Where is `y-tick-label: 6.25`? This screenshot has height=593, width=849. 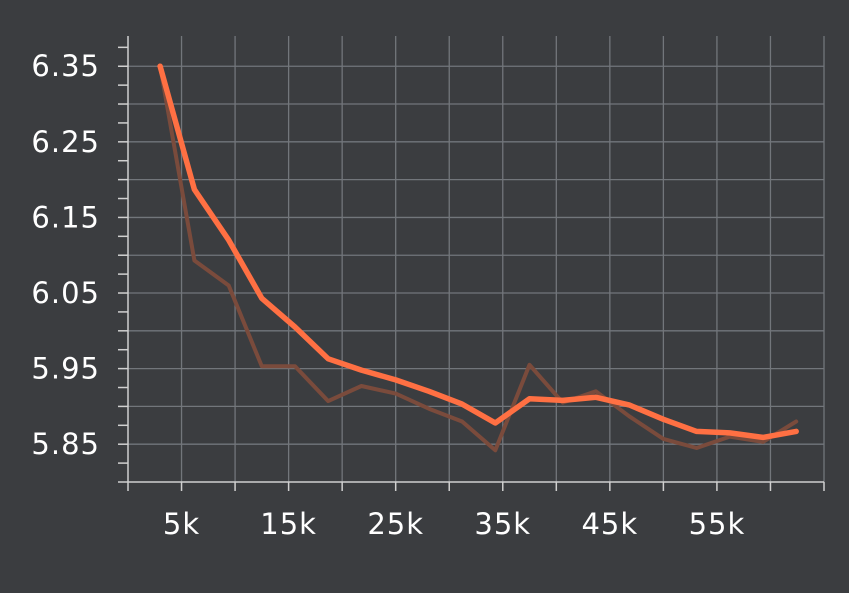
y-tick-label: 6.25 is located at coordinates (65, 142).